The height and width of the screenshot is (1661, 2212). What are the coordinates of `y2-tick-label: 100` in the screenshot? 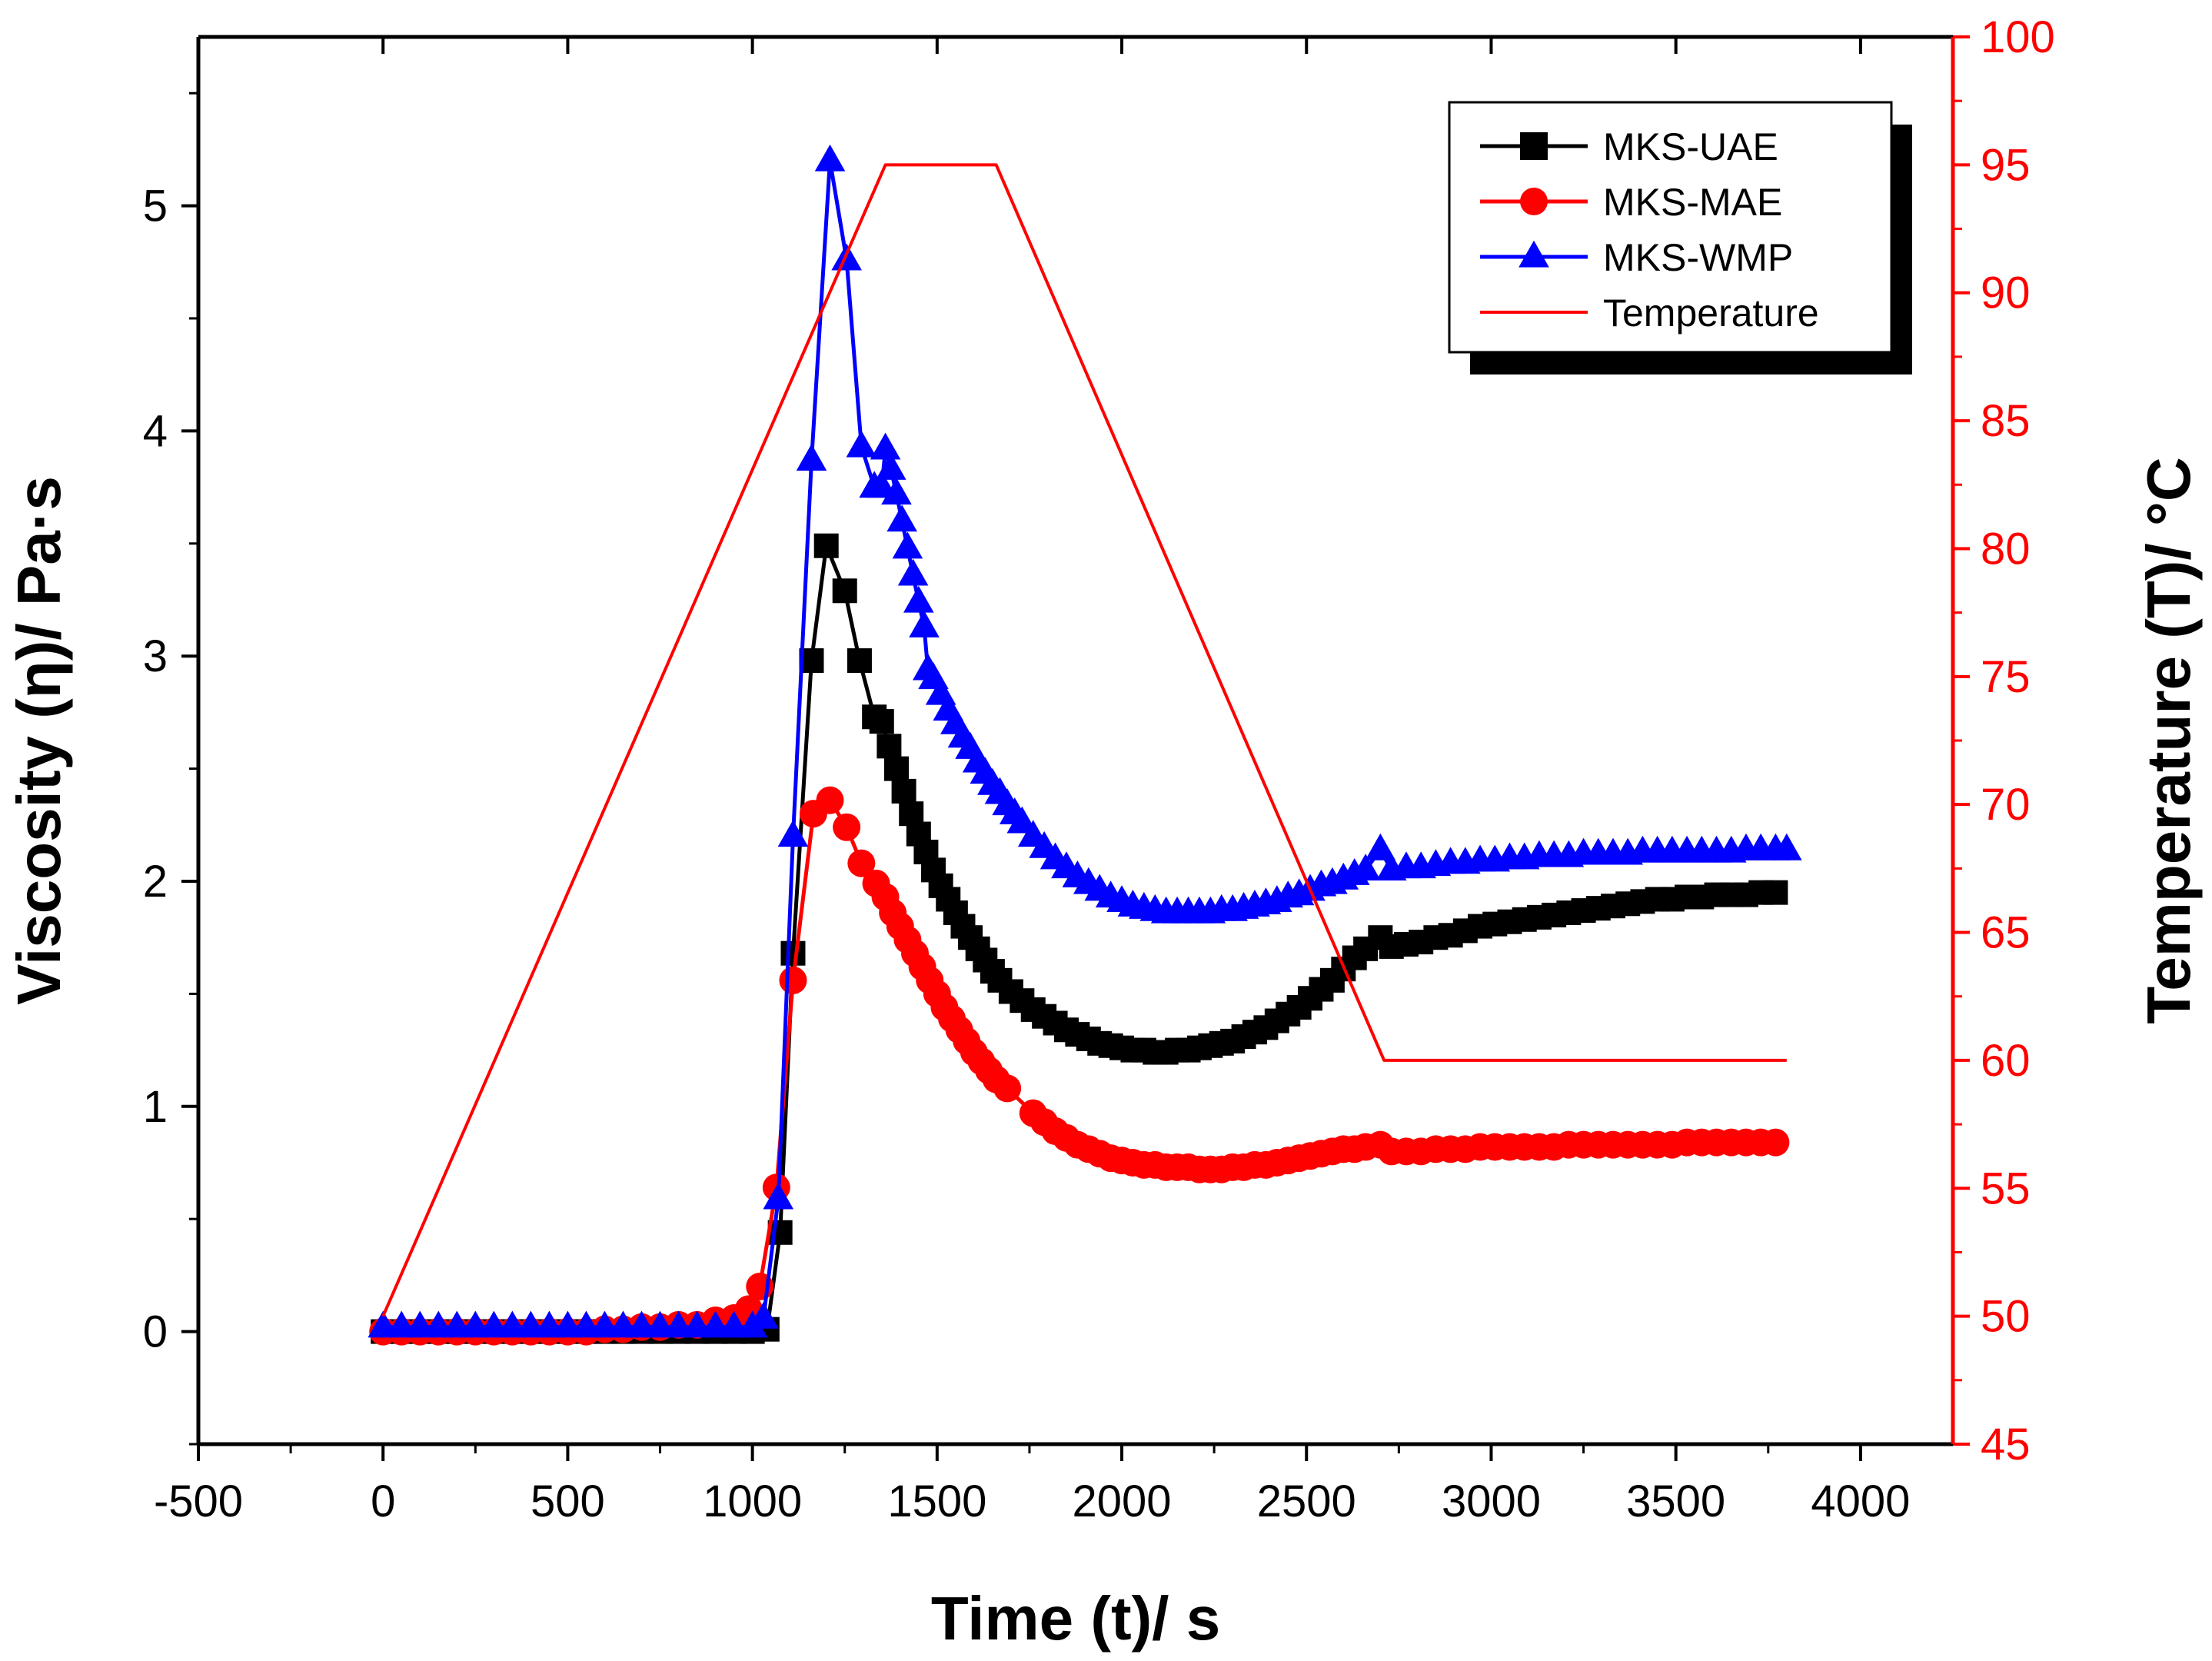 It's located at (2018, 37).